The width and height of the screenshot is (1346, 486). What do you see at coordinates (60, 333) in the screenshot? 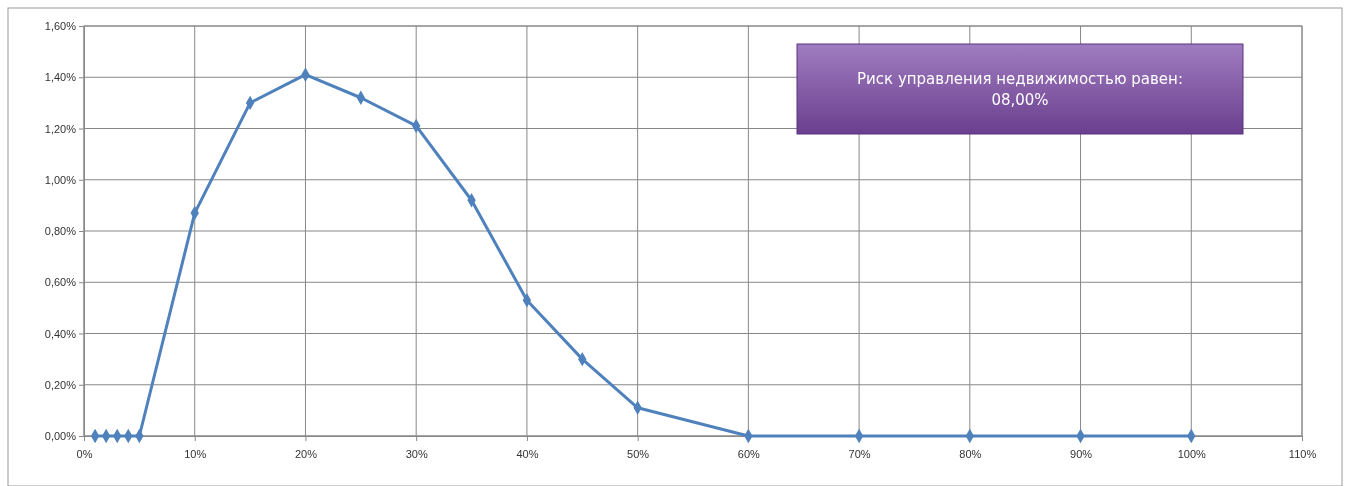
I see `y-tick-label: 0,40%` at bounding box center [60, 333].